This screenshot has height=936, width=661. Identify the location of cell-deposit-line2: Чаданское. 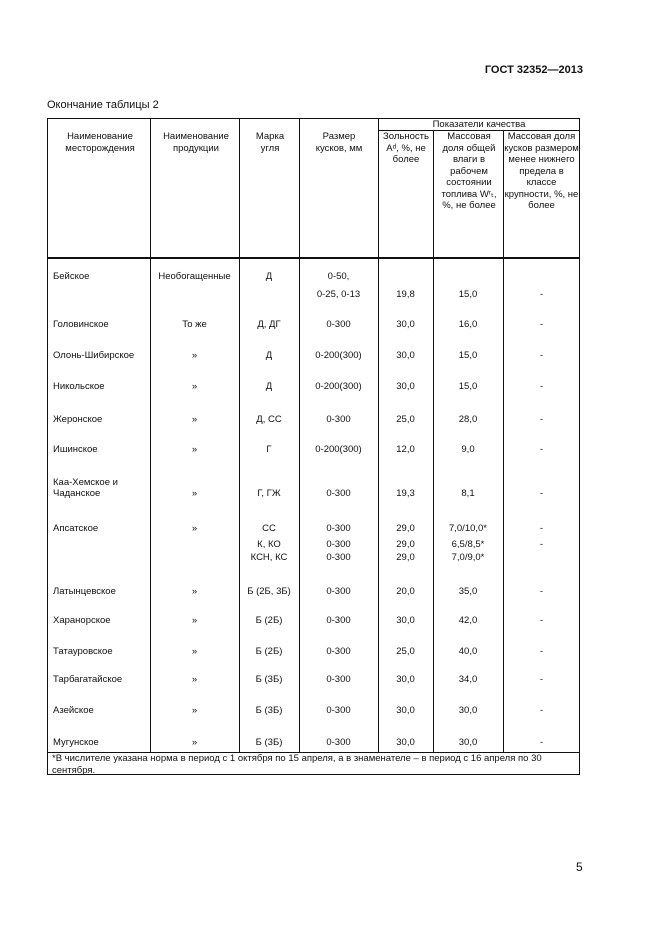
(77, 493).